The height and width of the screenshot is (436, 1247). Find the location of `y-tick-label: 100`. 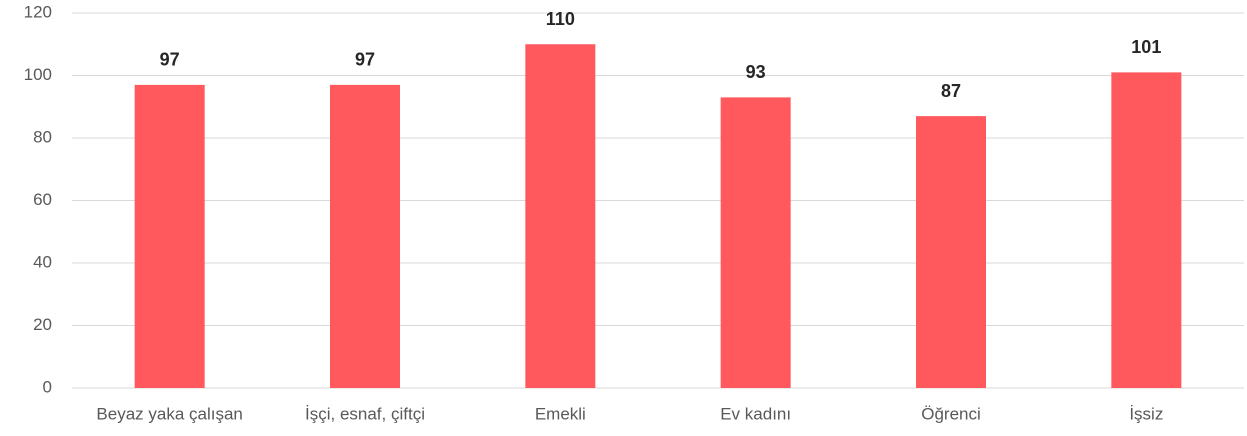

y-tick-label: 100 is located at coordinates (38, 74).